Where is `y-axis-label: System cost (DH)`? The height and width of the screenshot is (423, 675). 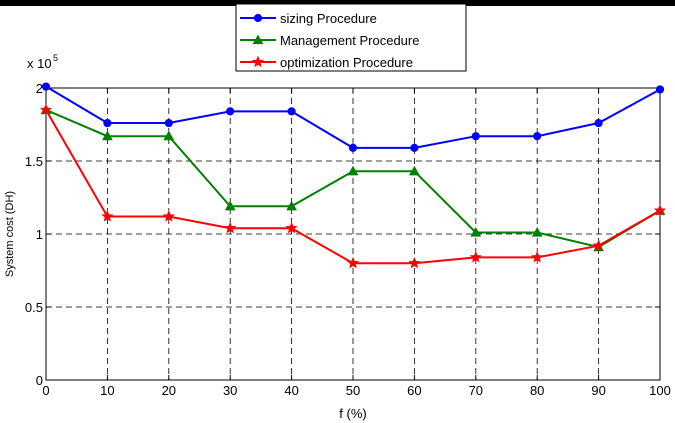
y-axis-label: System cost (DH) is located at coordinates (10, 234).